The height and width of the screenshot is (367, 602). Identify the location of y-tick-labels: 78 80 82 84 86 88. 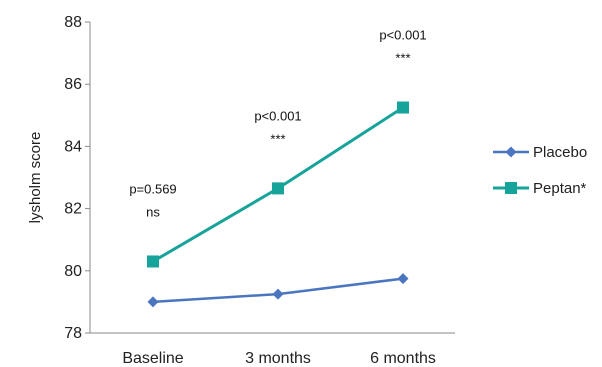
(73, 178).